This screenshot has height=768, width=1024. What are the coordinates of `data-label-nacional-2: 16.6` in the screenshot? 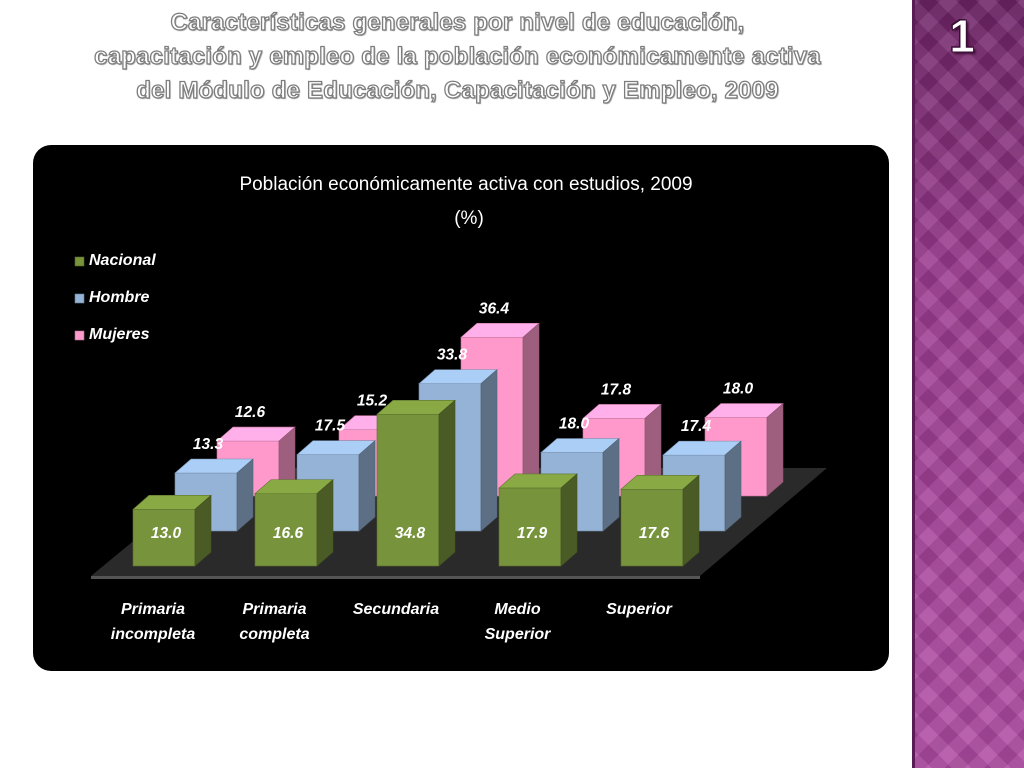 It's located at (288, 533).